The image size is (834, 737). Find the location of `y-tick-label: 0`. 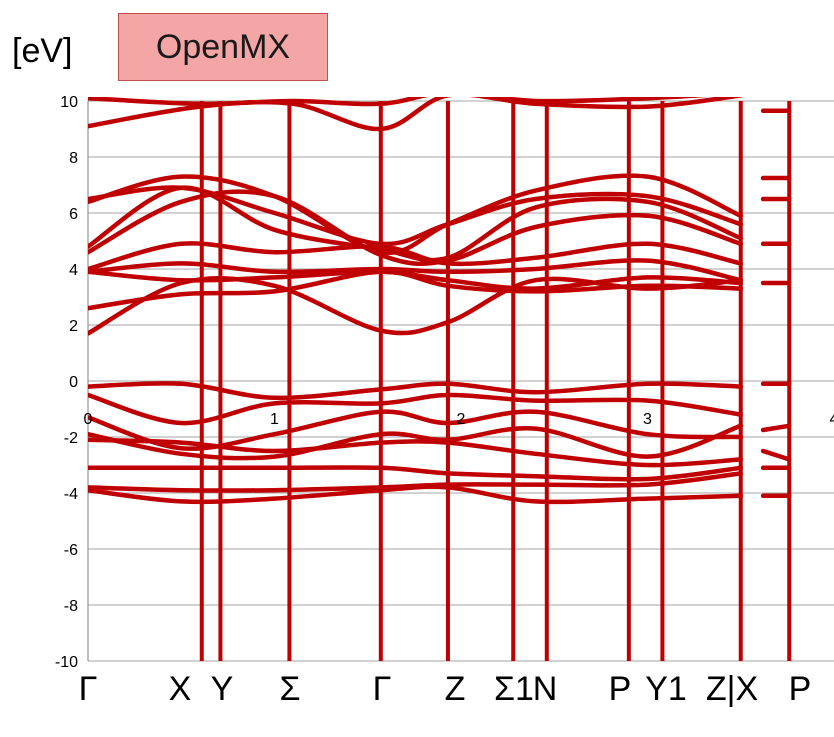

y-tick-label: 0 is located at coordinates (73, 382).